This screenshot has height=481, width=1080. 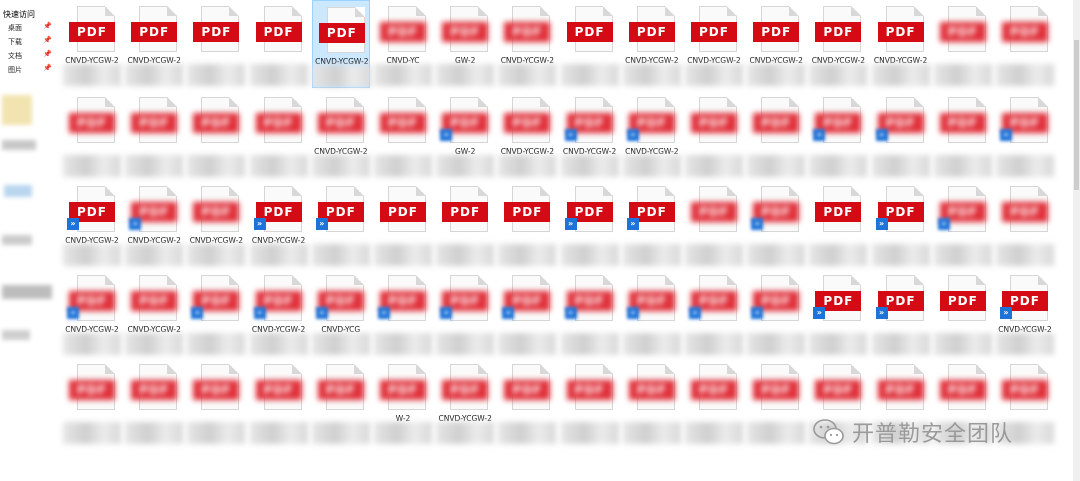 What do you see at coordinates (340, 313) in the screenshot?
I see `file-item: PDF» CNVD-YCG` at bounding box center [340, 313].